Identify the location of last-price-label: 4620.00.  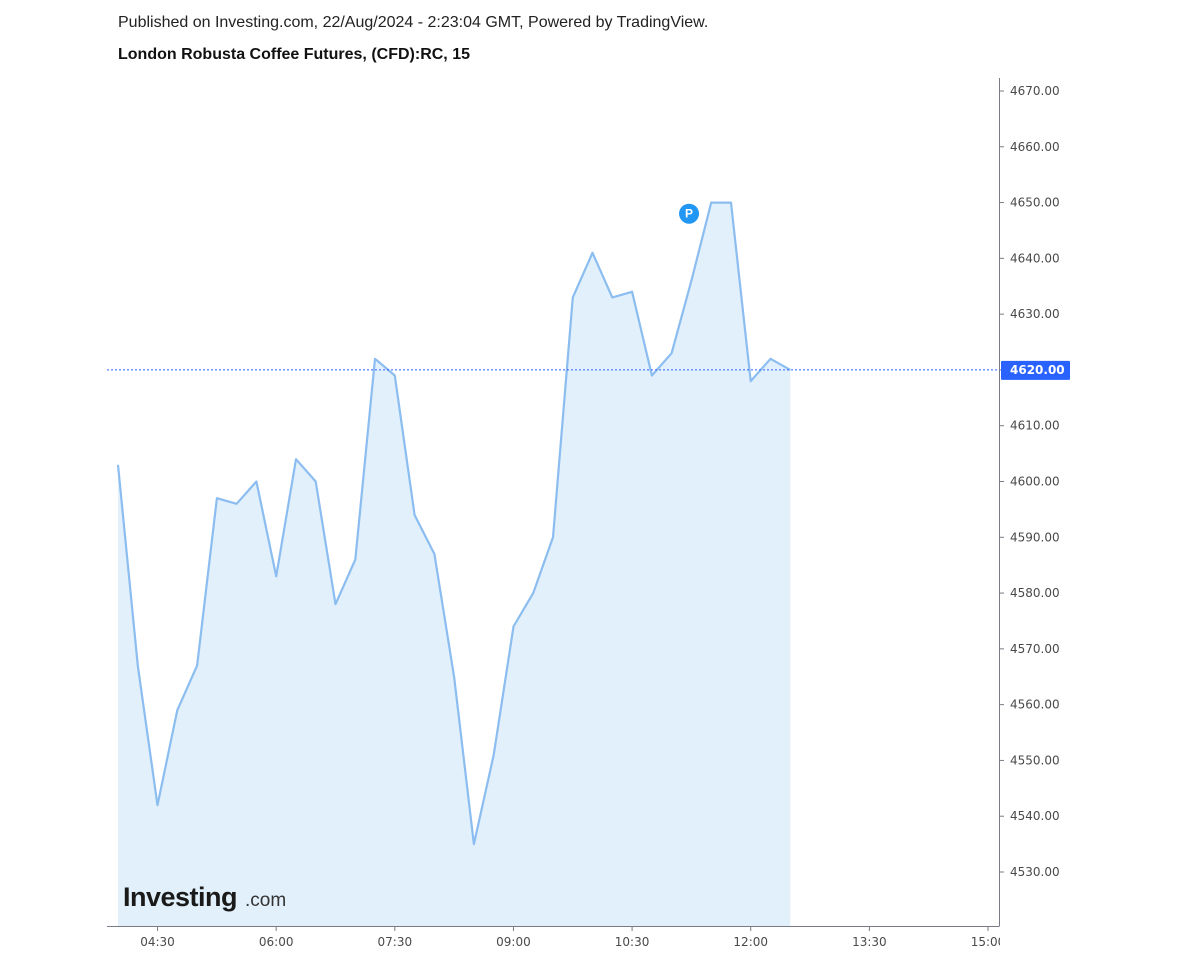
(1037, 370).